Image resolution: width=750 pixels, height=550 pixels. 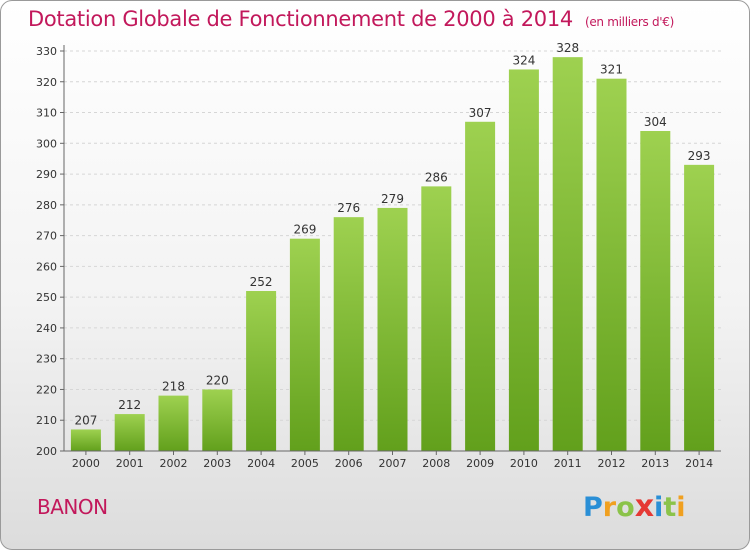 I want to click on y-tick-label: 310, so click(x=46, y=113).